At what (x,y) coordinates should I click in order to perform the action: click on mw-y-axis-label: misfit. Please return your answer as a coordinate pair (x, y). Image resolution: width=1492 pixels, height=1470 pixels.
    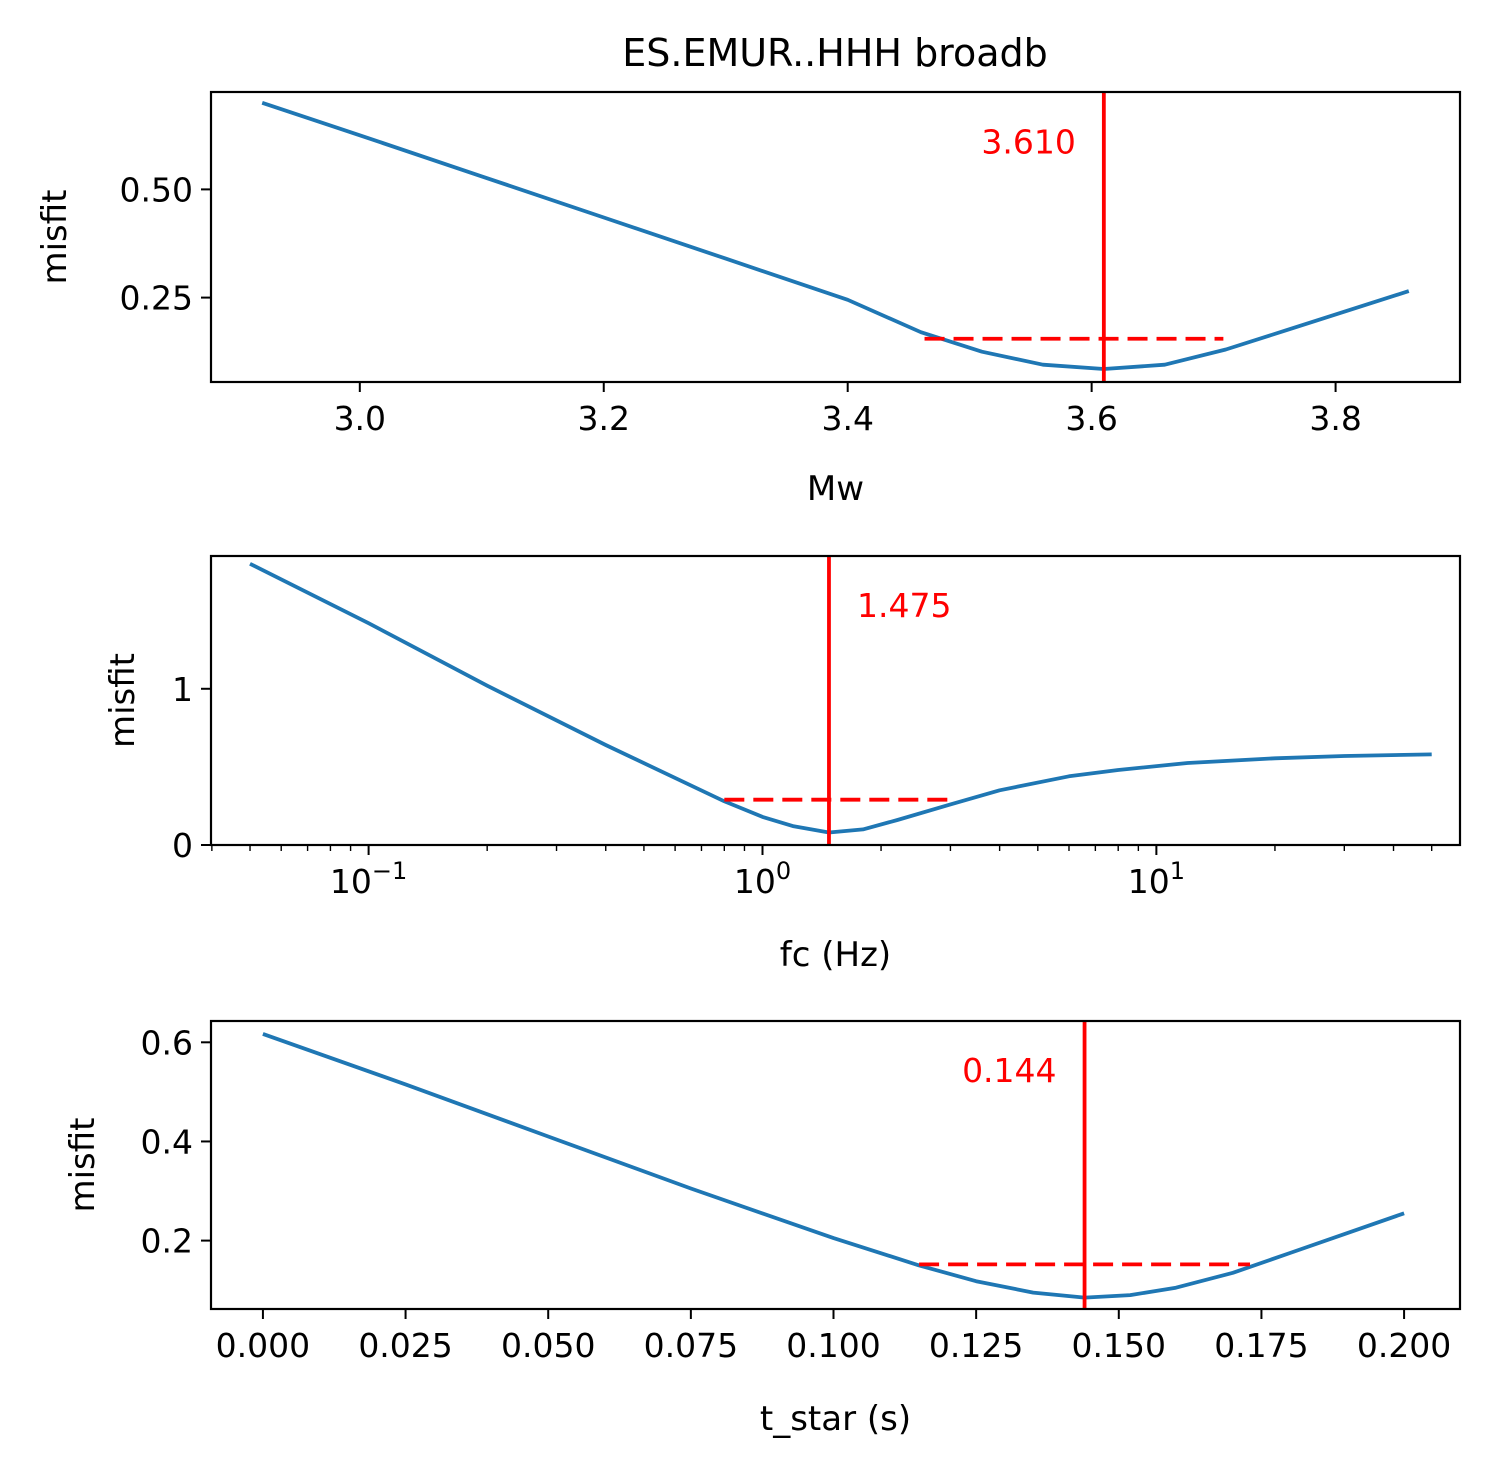
    Looking at the image, I should click on (55, 236).